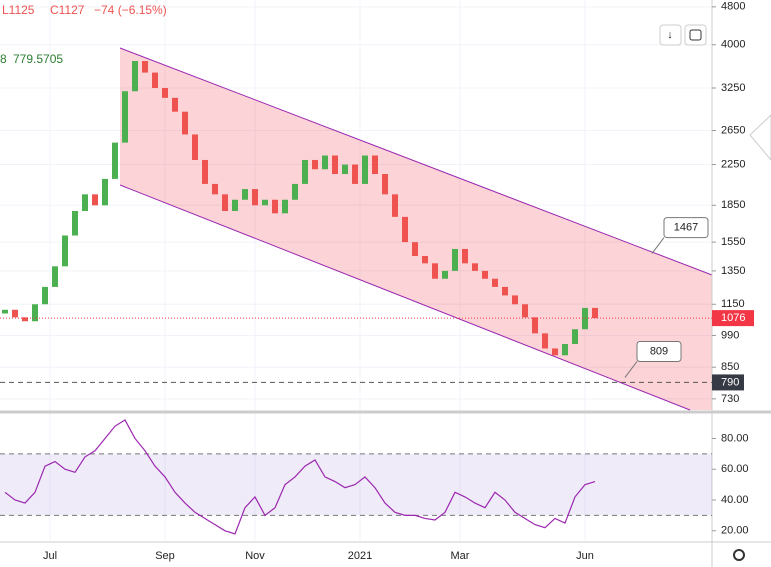 Image resolution: width=771 pixels, height=567 pixels. What do you see at coordinates (733, 304) in the screenshot?
I see `y-tick-label: 1150` at bounding box center [733, 304].